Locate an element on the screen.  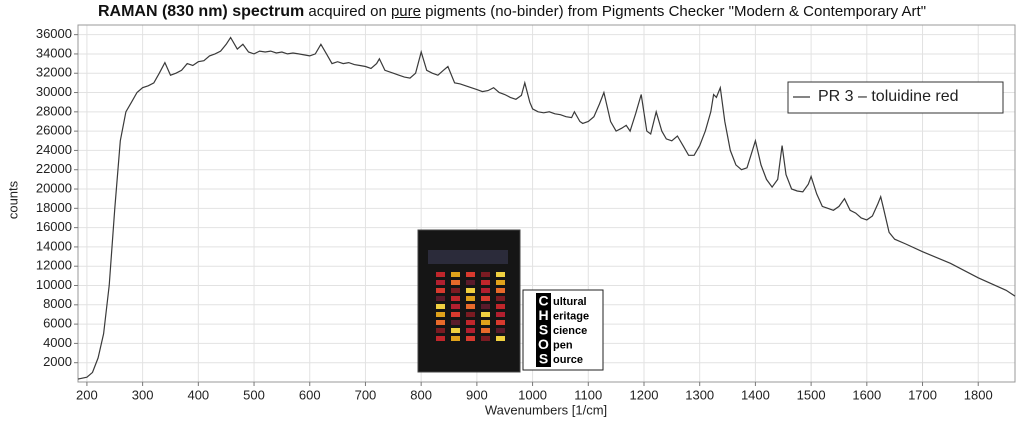
y-tick-label: 12000 is located at coordinates (54, 265).